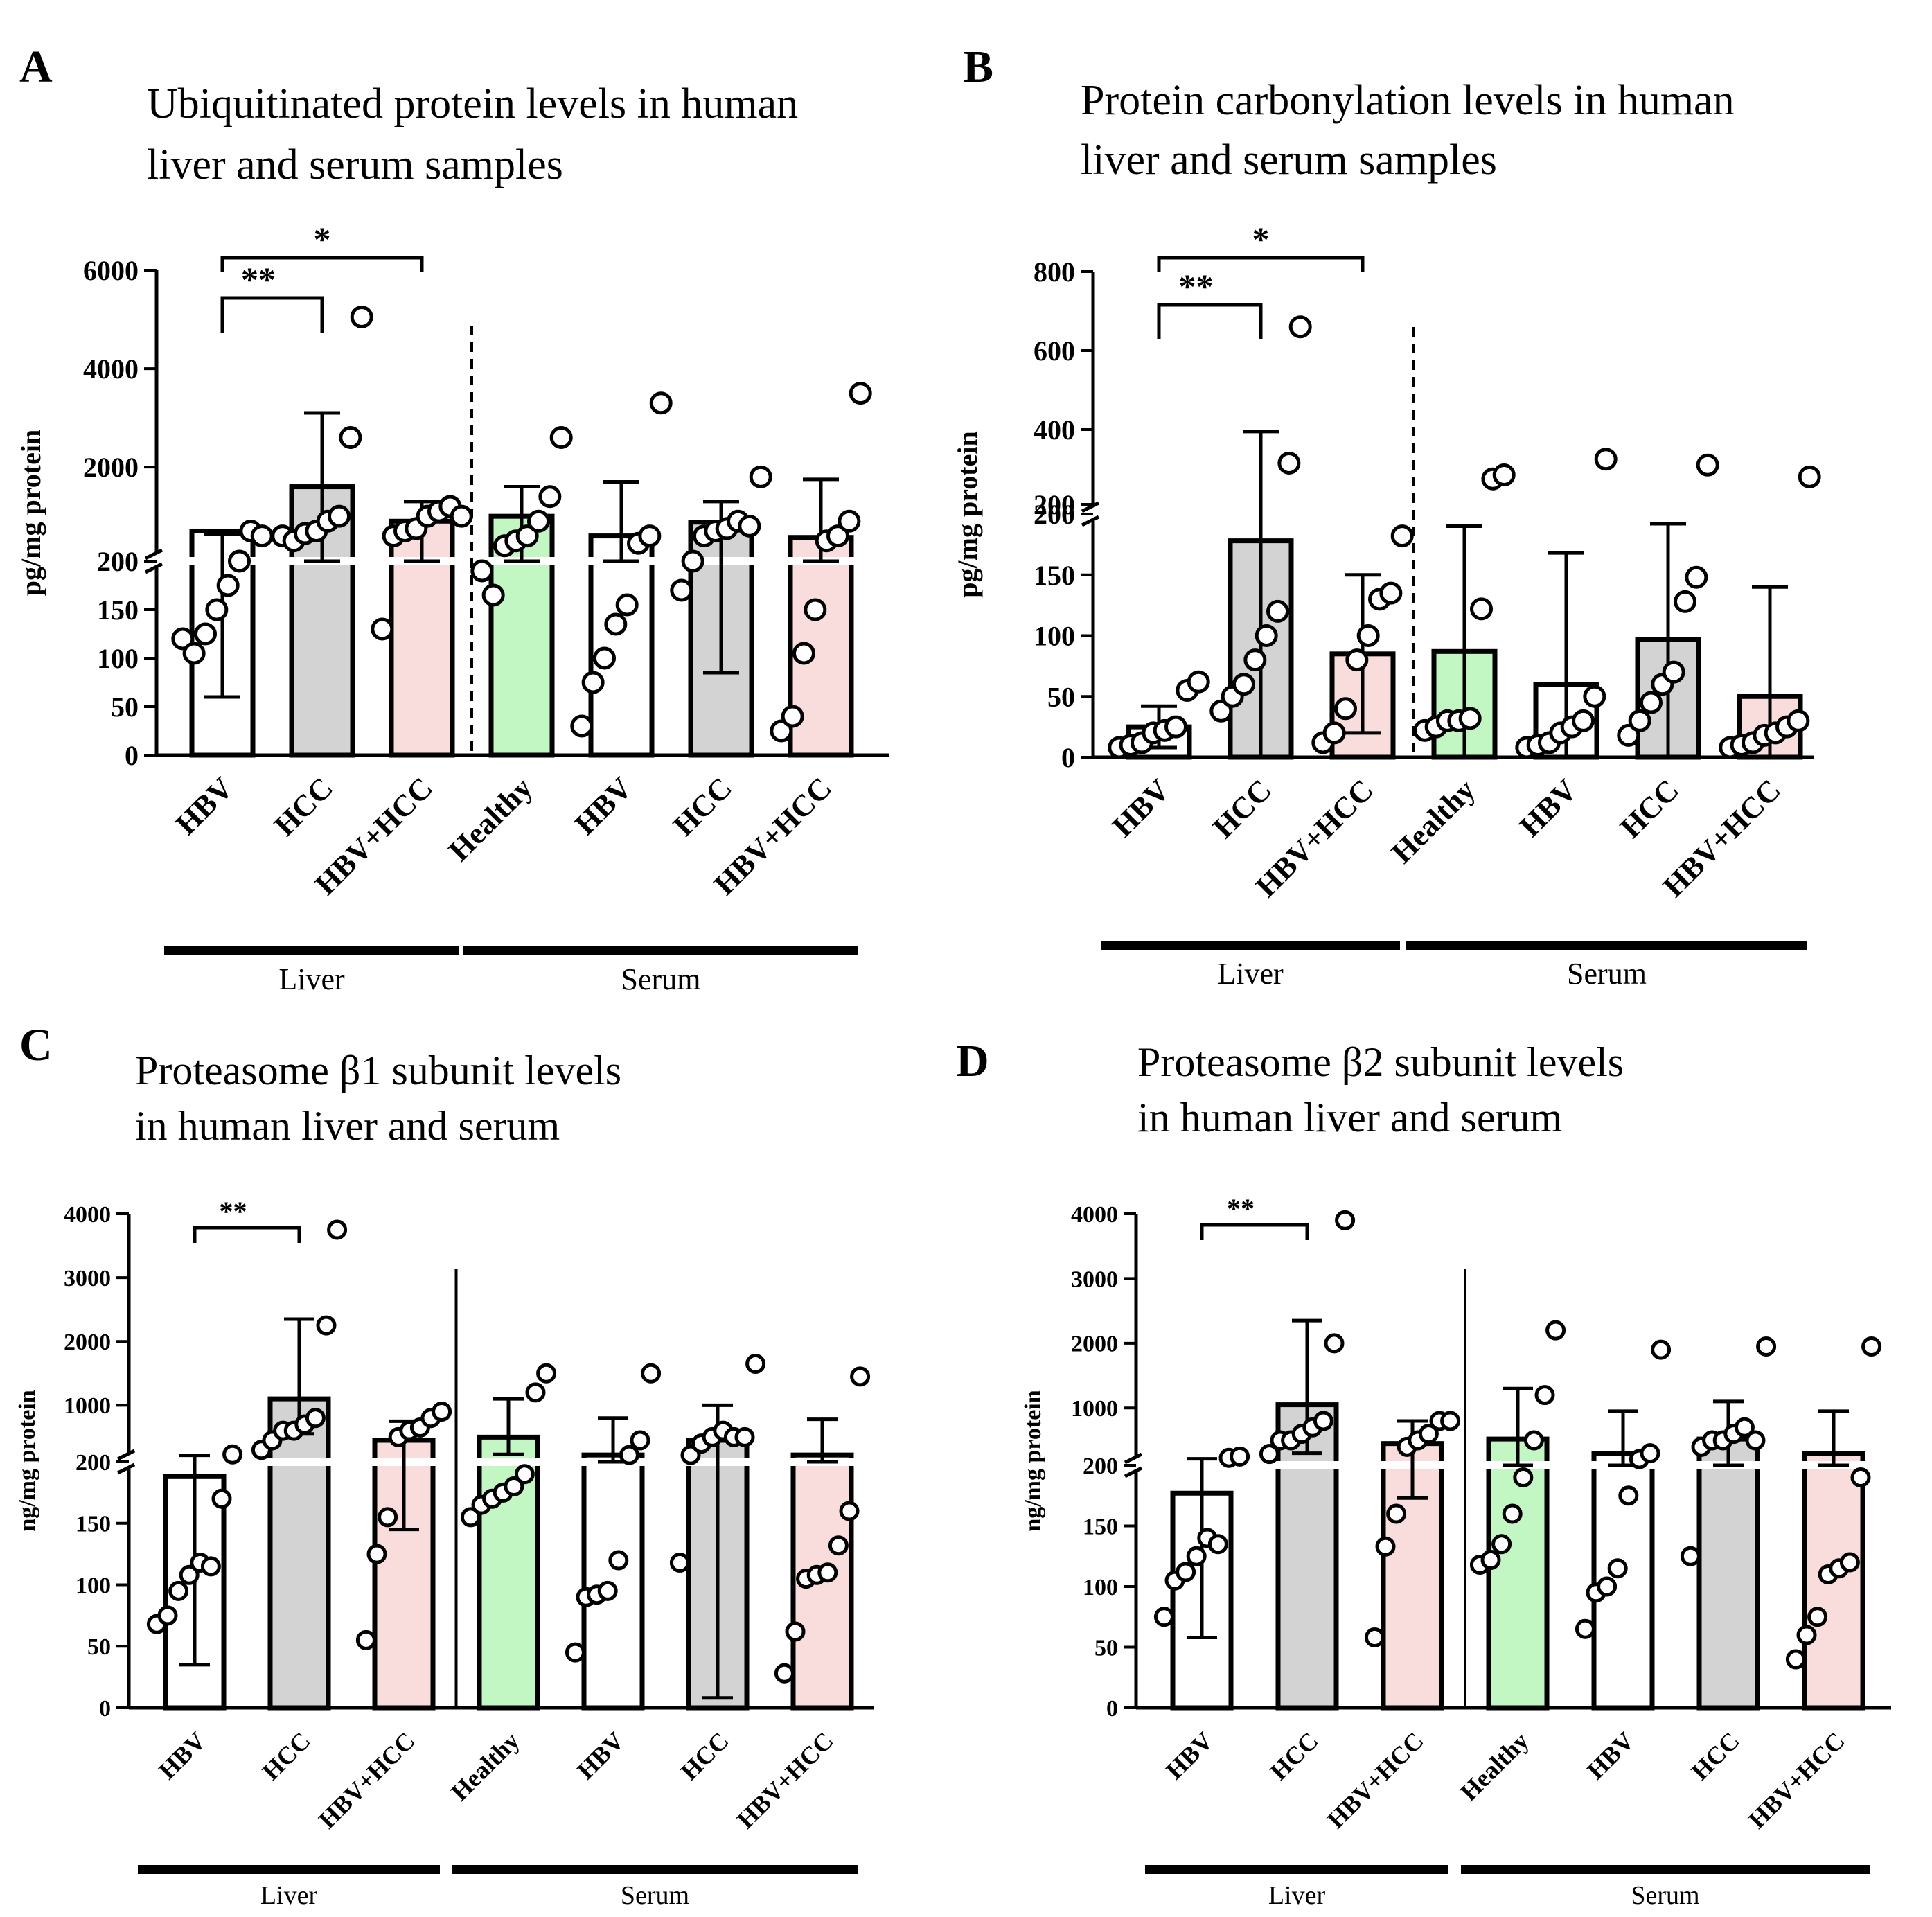 The height and width of the screenshot is (1917, 1932). What do you see at coordinates (1375, 1780) in the screenshot?
I see `category-label: HBV+HCC` at bounding box center [1375, 1780].